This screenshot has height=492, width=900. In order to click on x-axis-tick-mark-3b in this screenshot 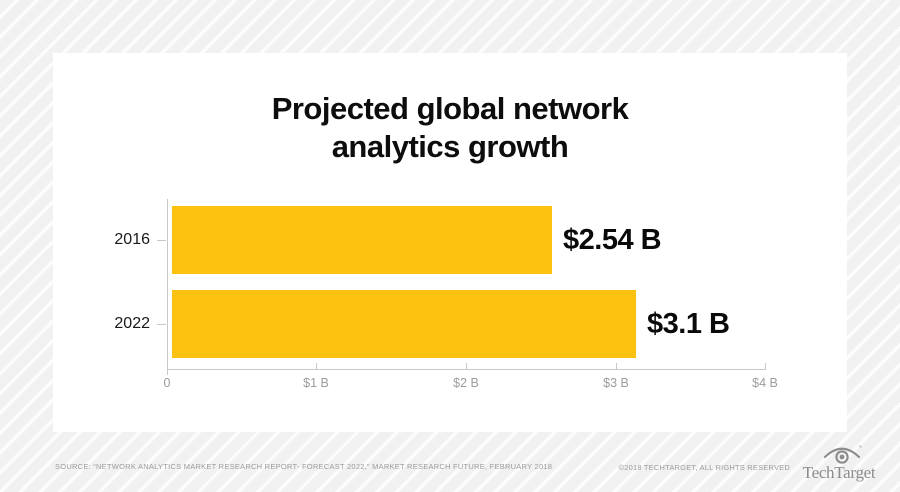, I will do `click(616, 366)`.